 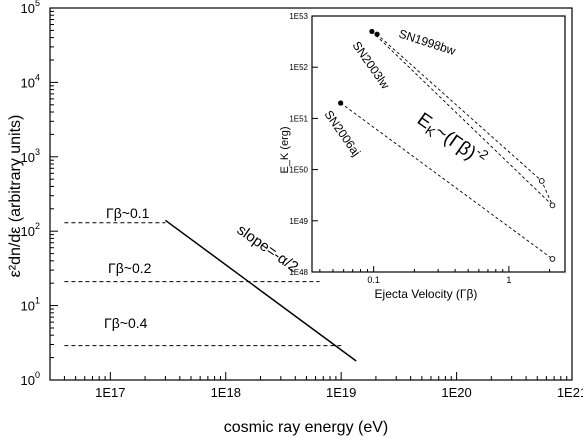 What do you see at coordinates (508, 280) in the screenshot?
I see `inset-x-tick-label: 1` at bounding box center [508, 280].